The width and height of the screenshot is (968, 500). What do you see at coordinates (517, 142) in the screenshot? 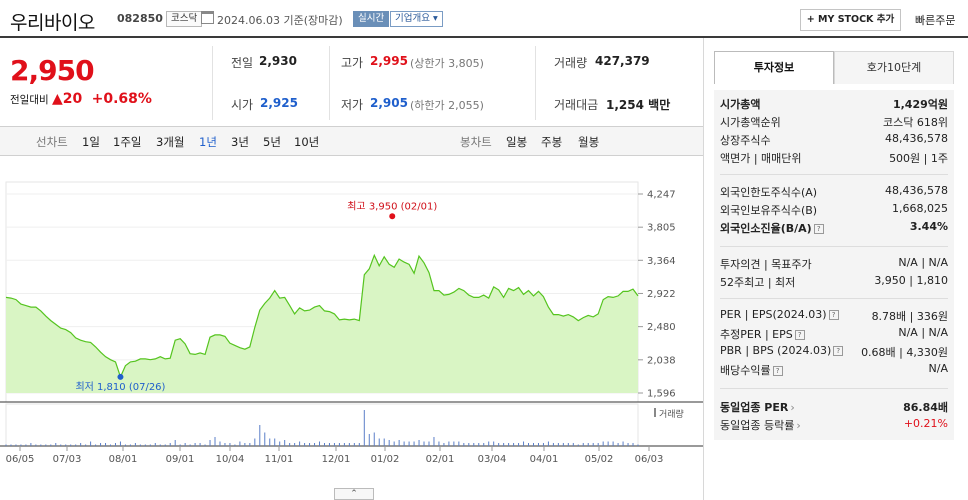
I see `tab-daily: 일봉` at bounding box center [517, 142].